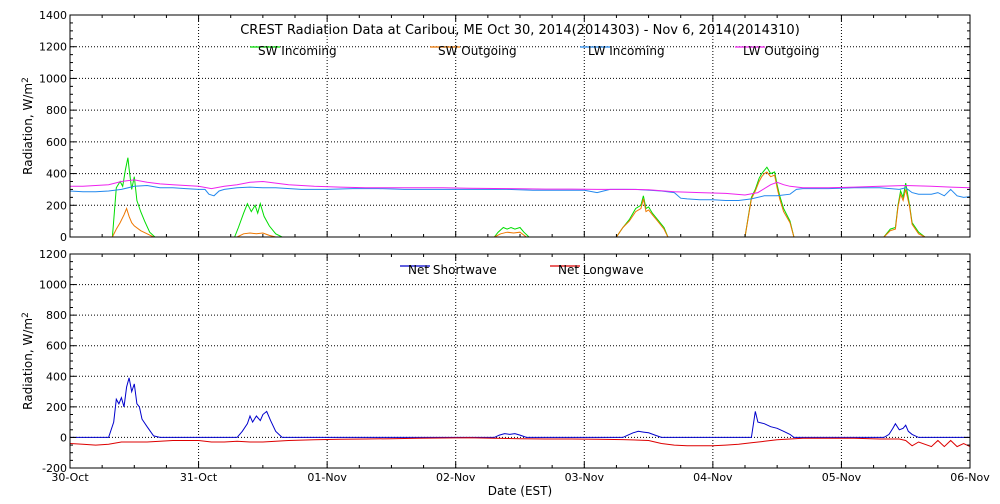 This screenshot has height=504, width=1000. I want to click on y-tick-label: -200, so click(54, 468).